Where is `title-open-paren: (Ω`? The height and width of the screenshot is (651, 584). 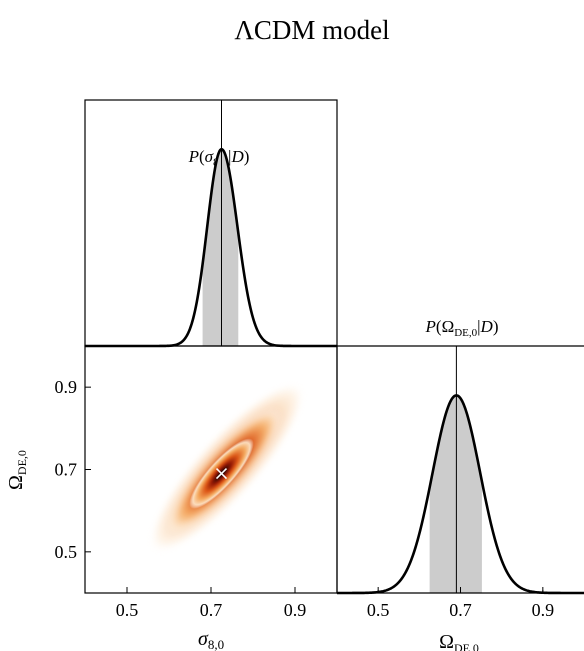
title-open-paren: (Ω is located at coordinates (445, 326).